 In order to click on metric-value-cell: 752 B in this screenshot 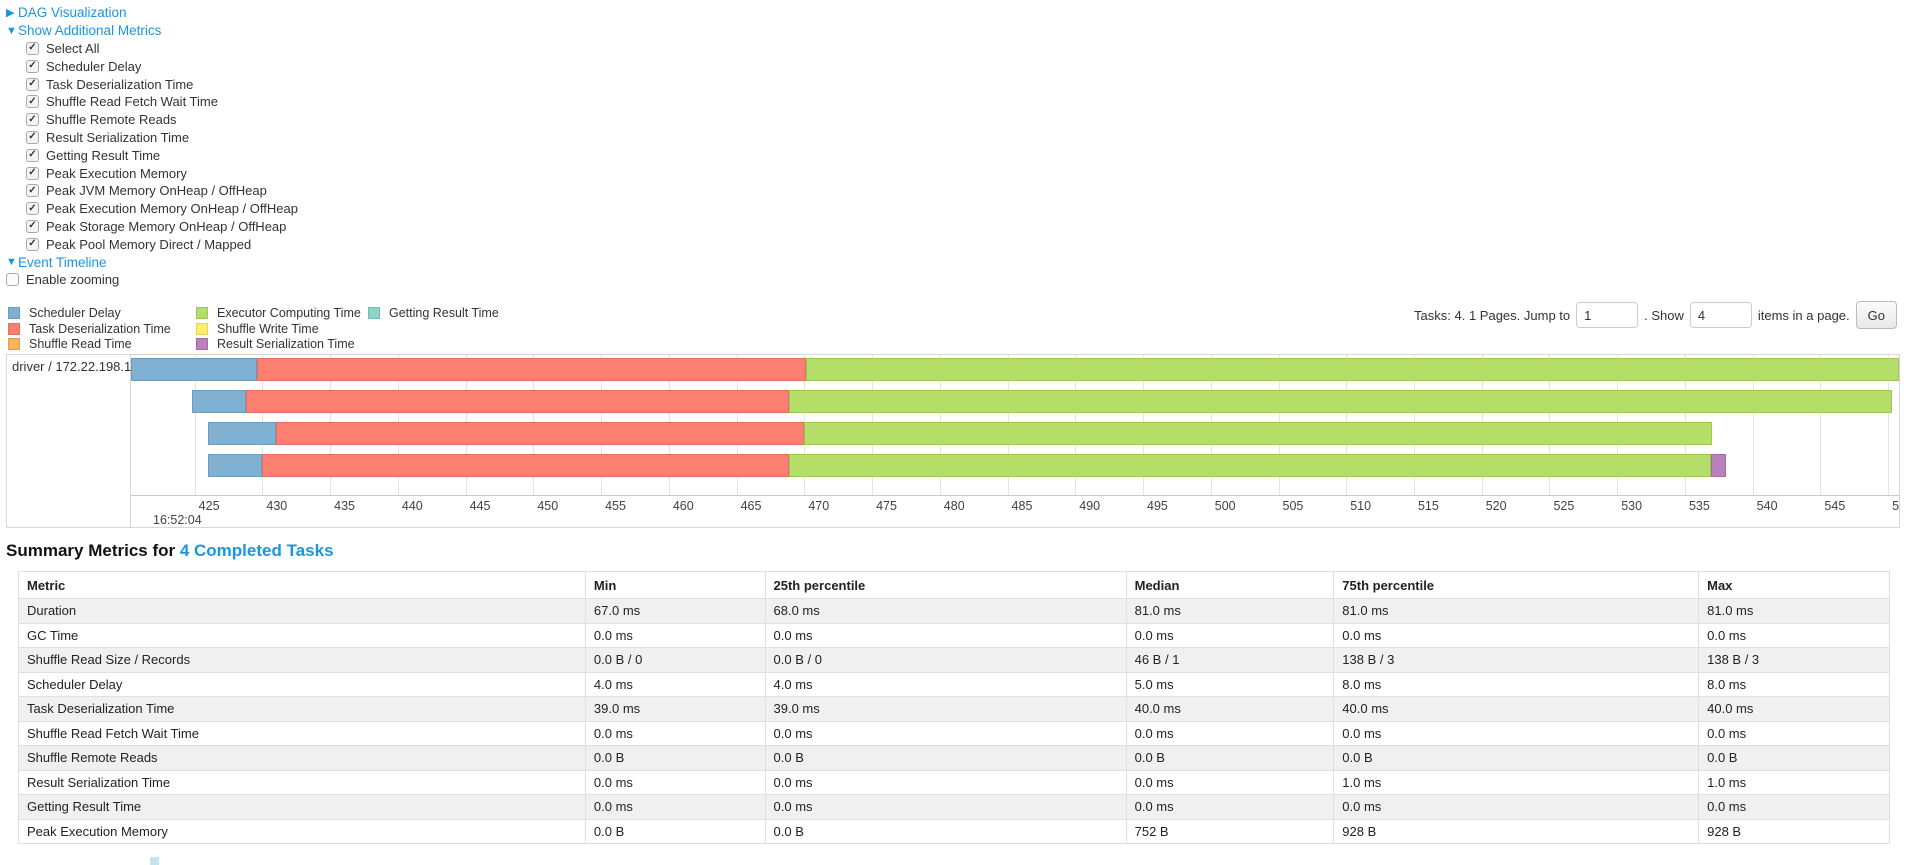, I will do `click(1230, 831)`.